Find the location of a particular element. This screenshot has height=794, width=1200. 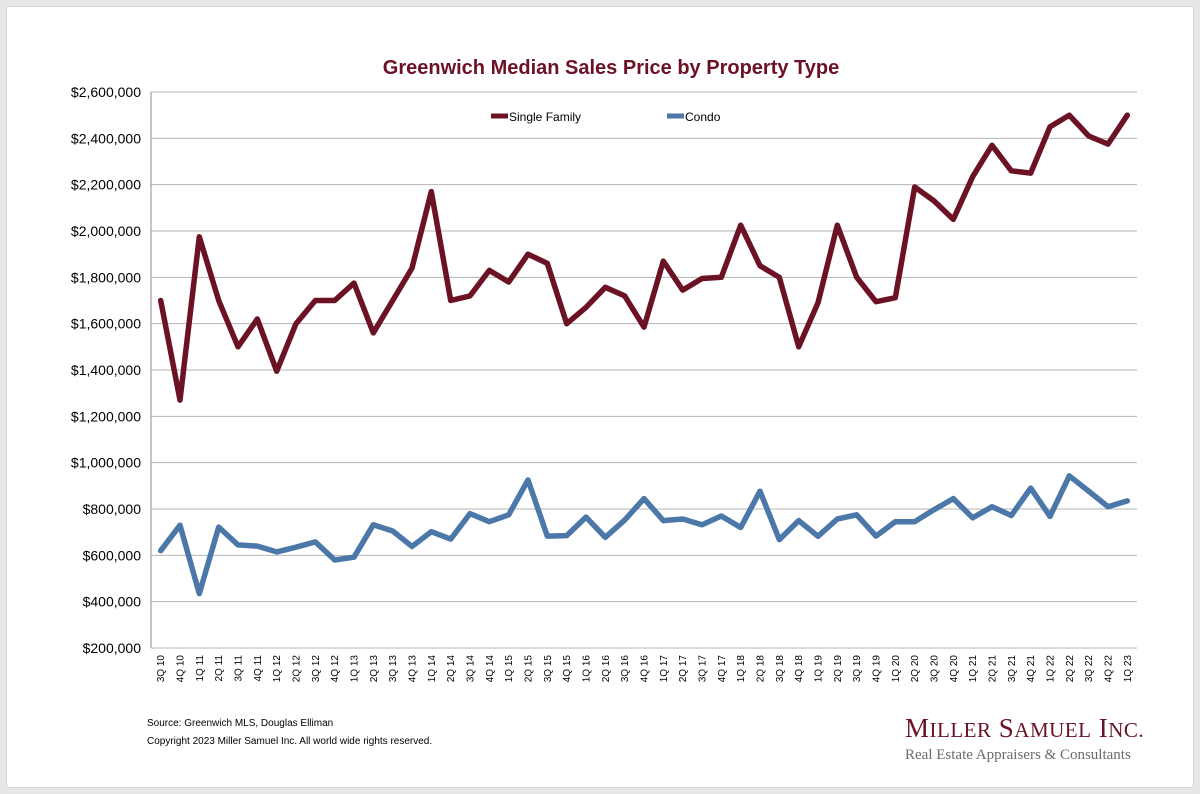

x-tick-label: 4Q 20 is located at coordinates (954, 669).